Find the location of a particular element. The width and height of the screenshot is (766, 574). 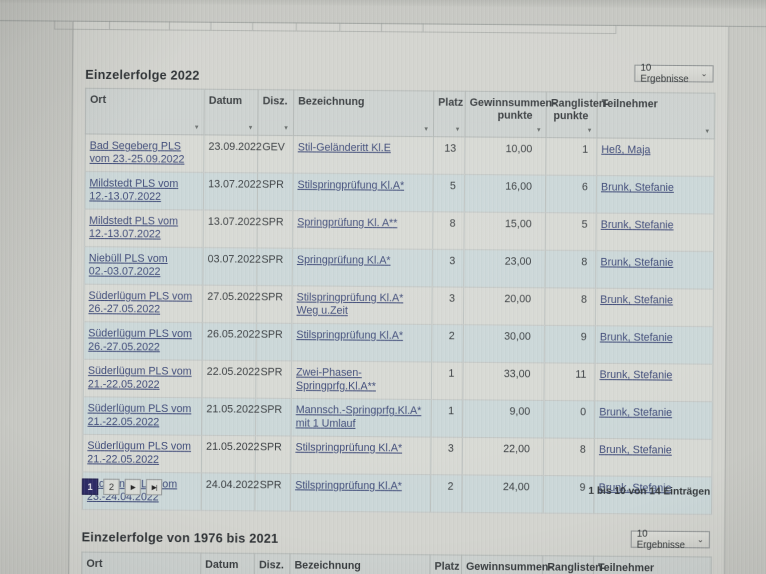

results-select-1976-2021: 10 Ergebnisse ⌄ is located at coordinates (670, 539).